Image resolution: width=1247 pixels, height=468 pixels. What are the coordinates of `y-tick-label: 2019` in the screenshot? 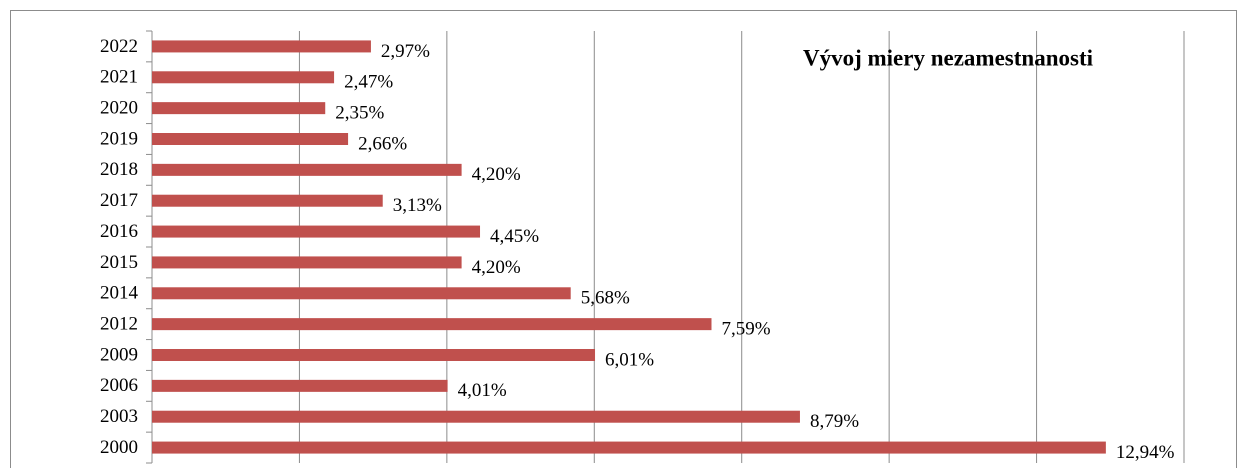 It's located at (119, 138).